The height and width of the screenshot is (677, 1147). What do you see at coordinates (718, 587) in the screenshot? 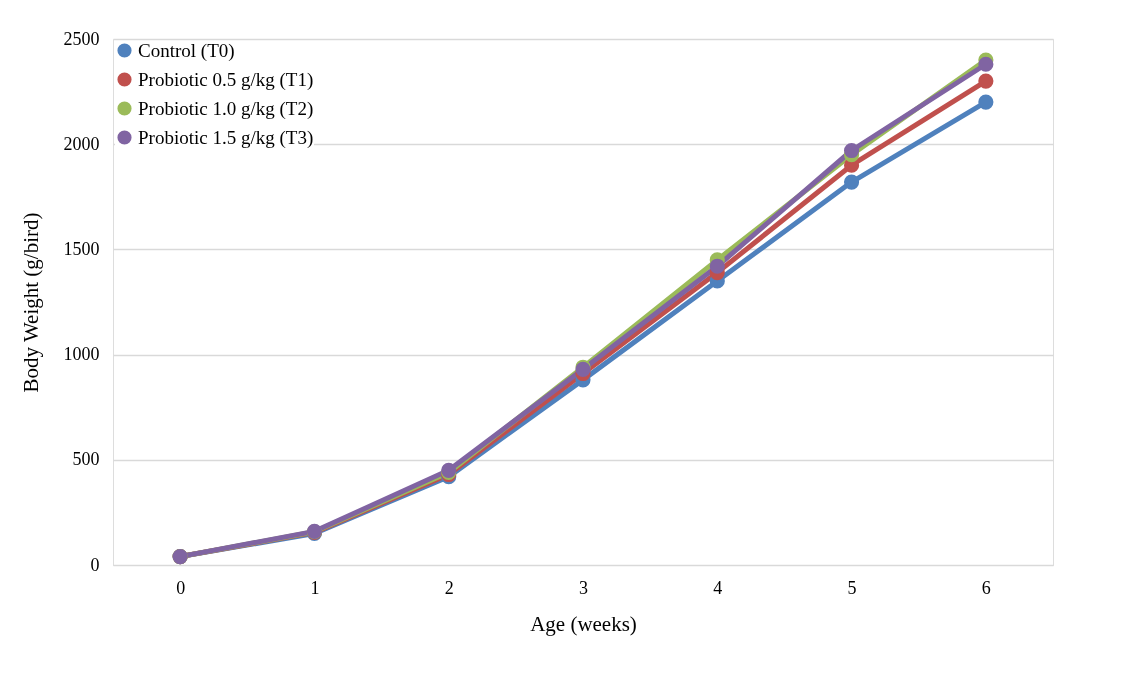
I see `x-tick-label: 4` at bounding box center [718, 587].